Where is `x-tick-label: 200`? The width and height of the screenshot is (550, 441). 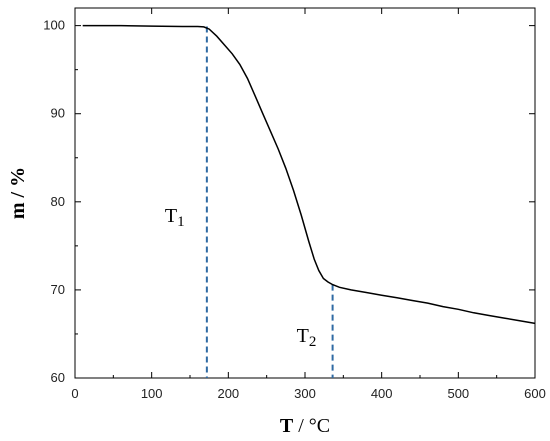 x-tick-label: 200 is located at coordinates (228, 393).